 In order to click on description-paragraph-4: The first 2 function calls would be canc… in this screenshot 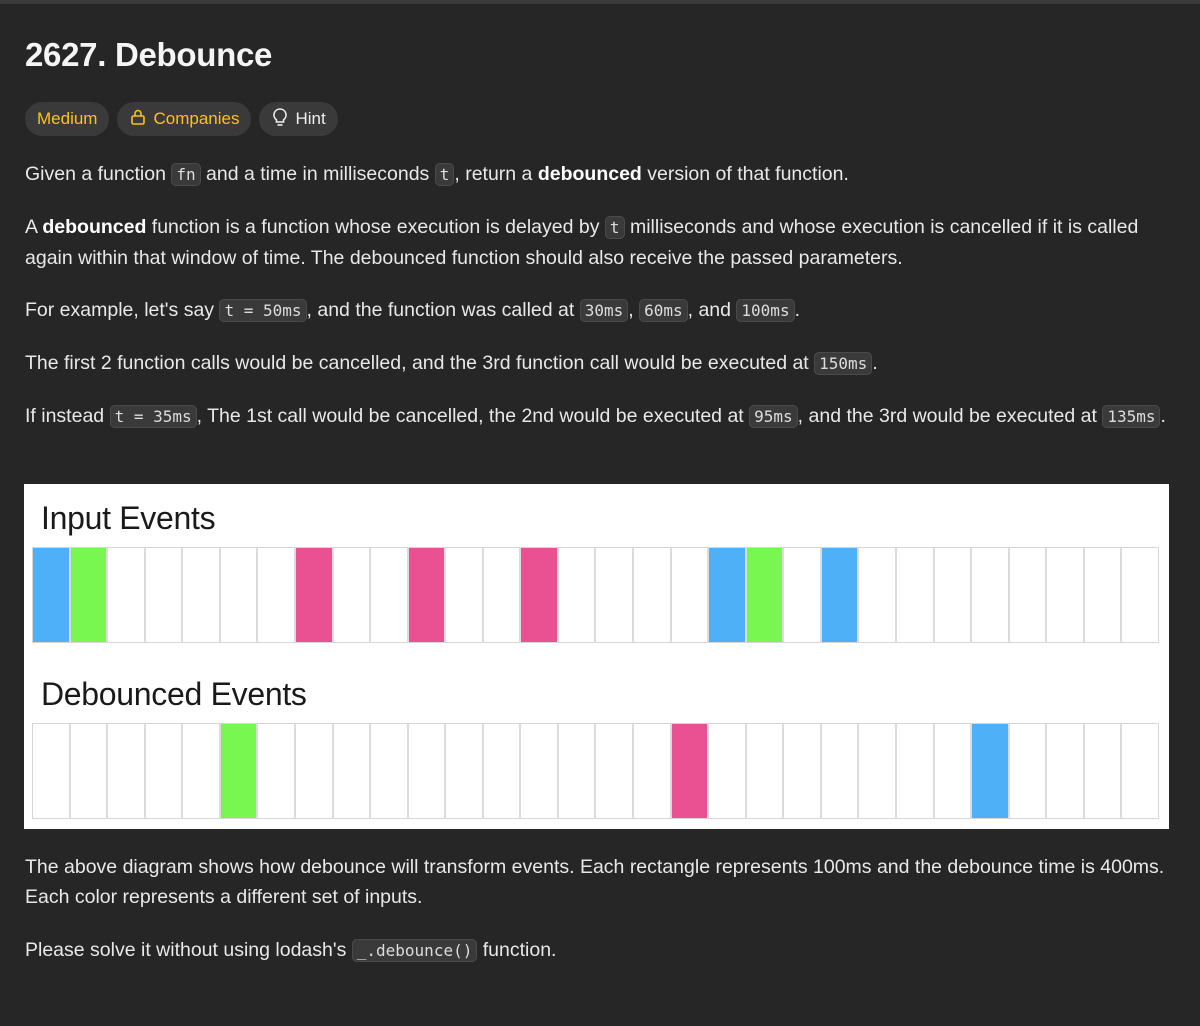, I will do `click(451, 363)`.